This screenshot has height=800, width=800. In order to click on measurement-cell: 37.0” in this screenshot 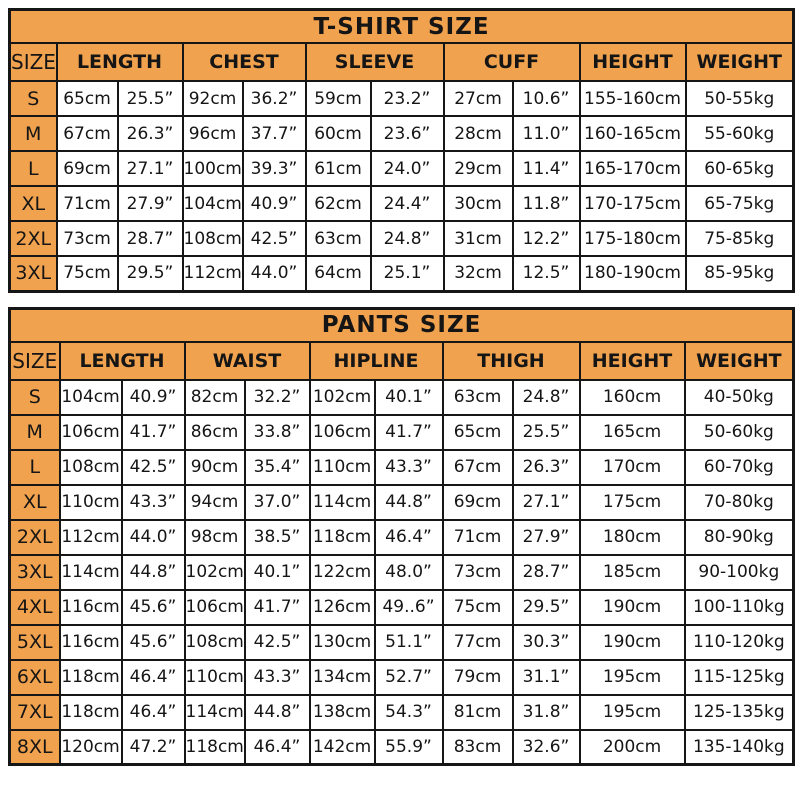, I will do `click(277, 502)`.